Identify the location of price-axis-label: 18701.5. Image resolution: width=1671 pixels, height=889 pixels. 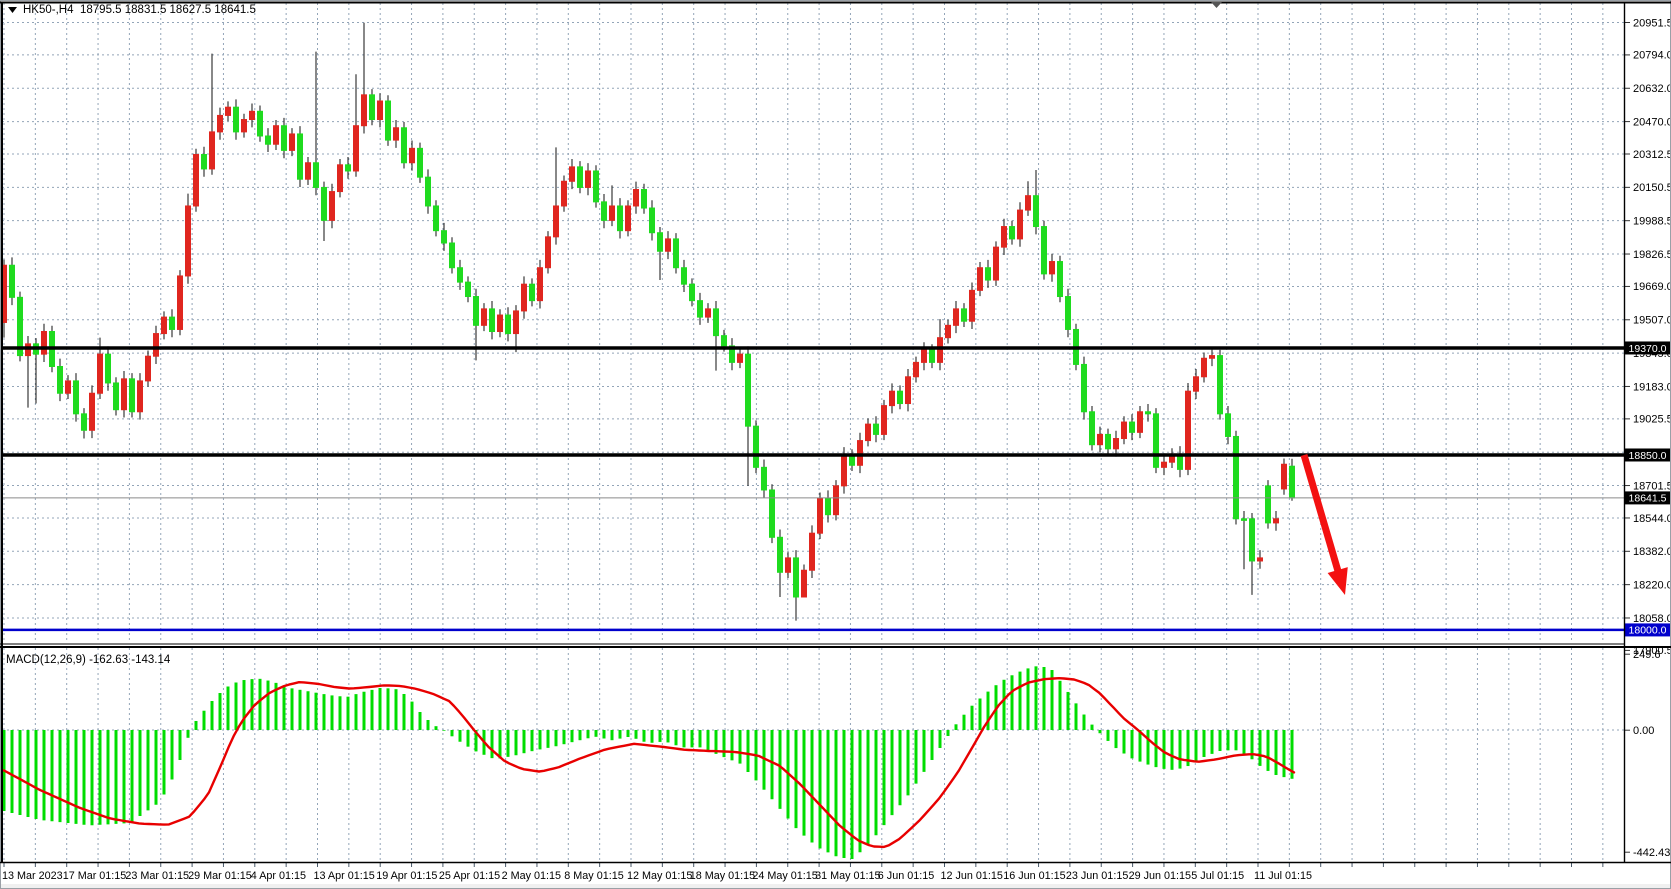
(1652, 486).